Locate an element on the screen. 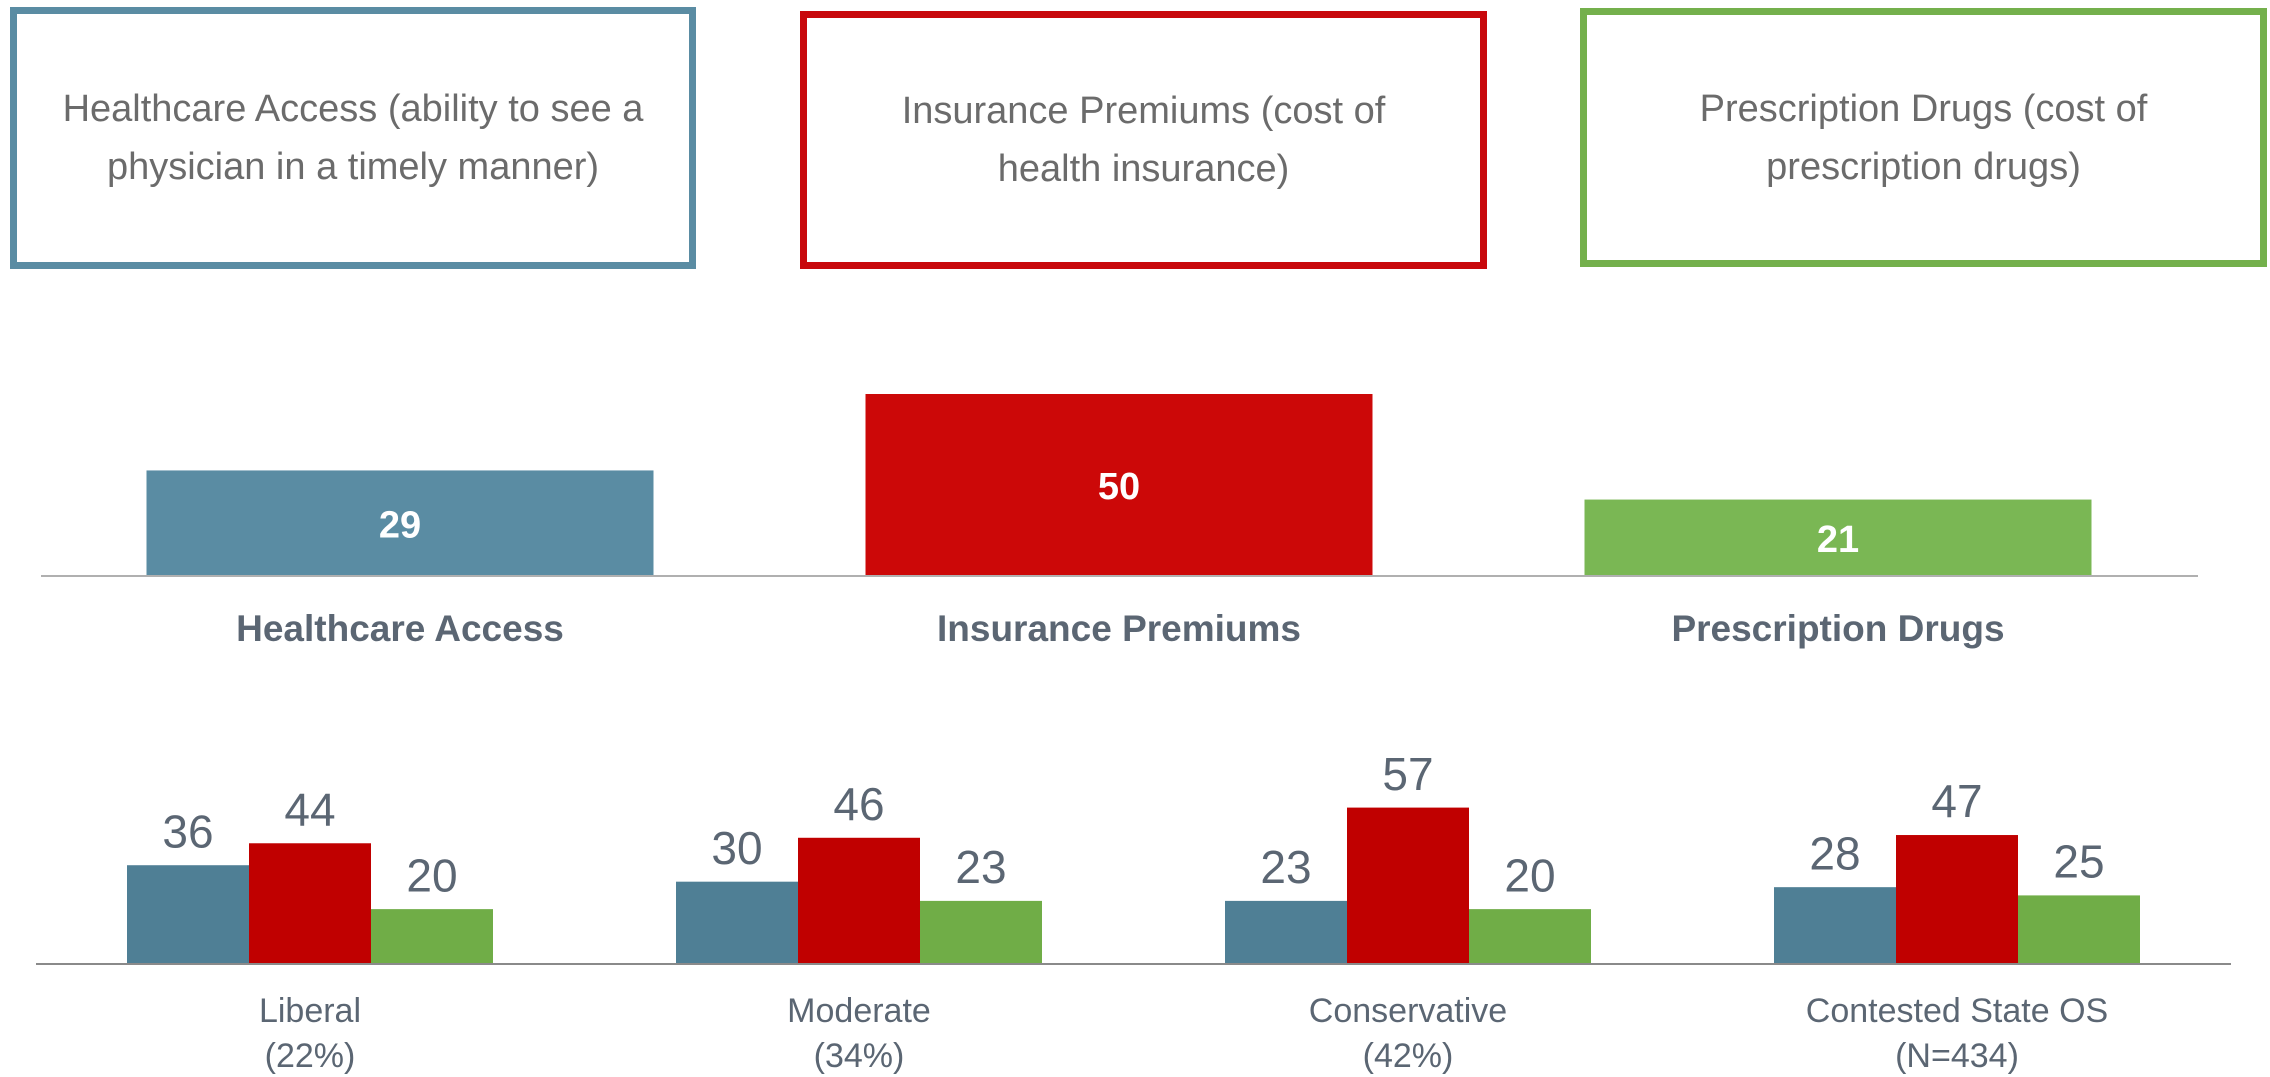  value-label: 25 is located at coordinates (2078, 862).